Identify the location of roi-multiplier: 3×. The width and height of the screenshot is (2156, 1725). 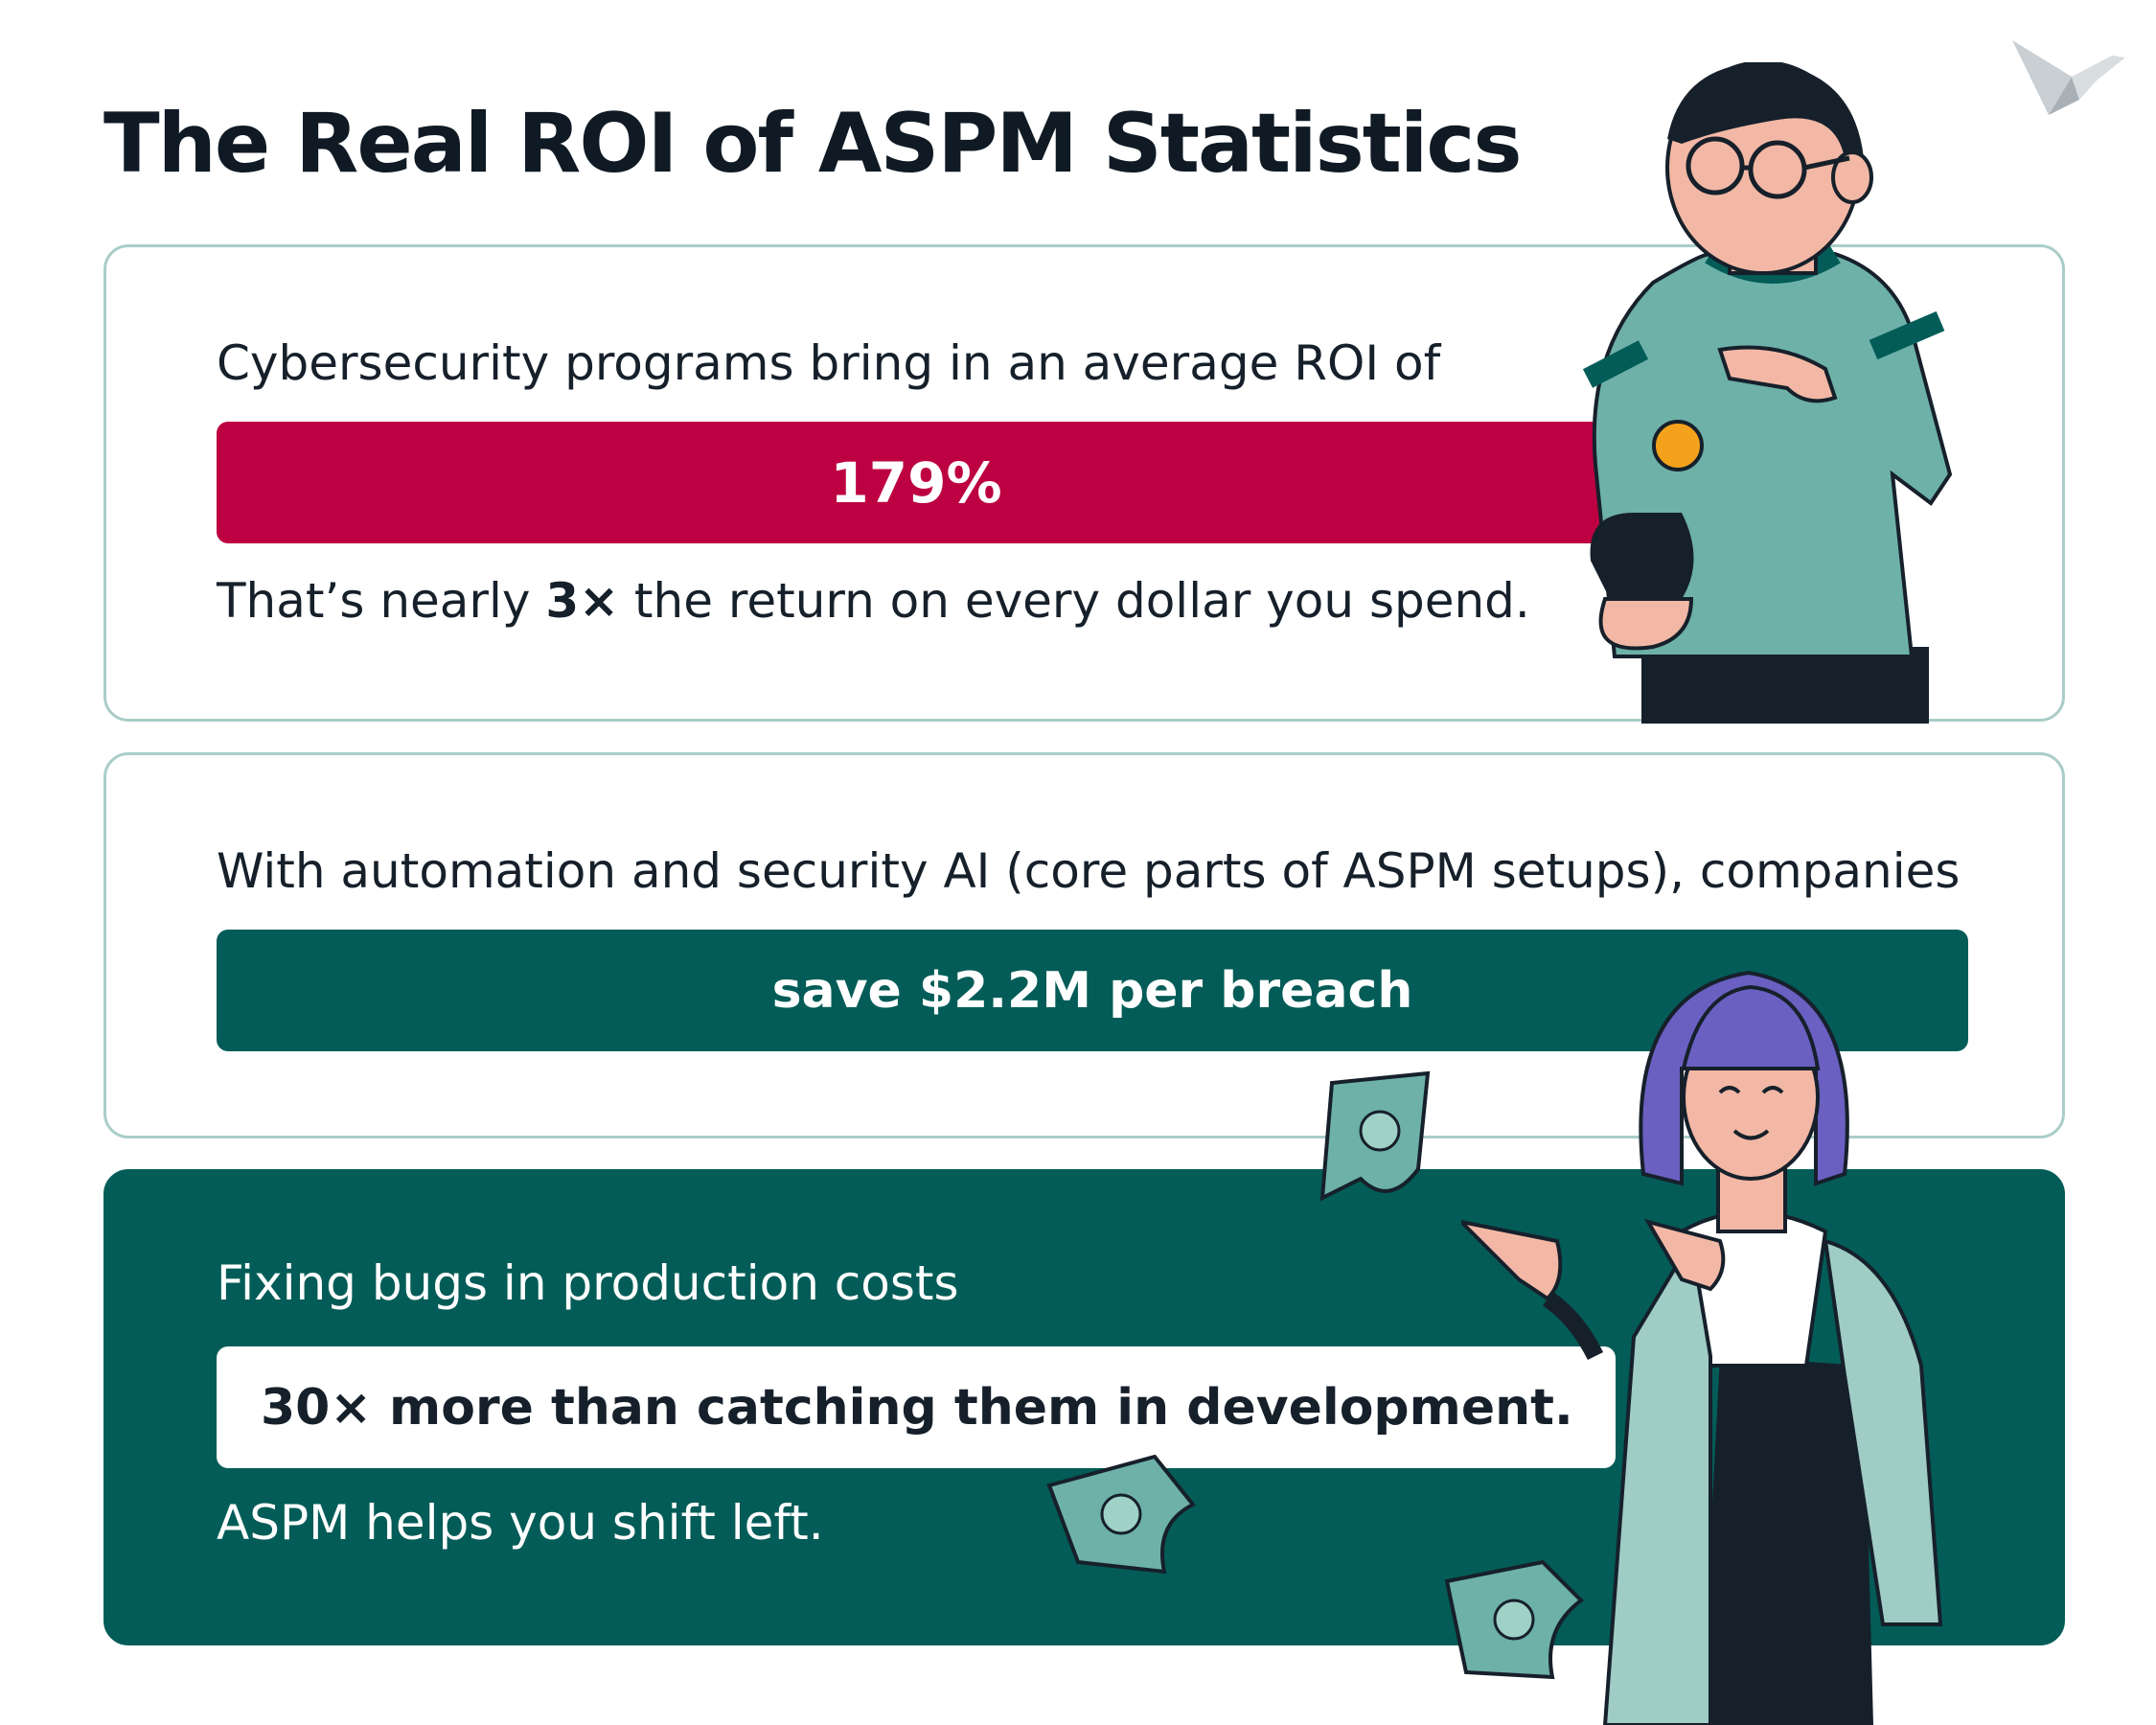
(582, 601).